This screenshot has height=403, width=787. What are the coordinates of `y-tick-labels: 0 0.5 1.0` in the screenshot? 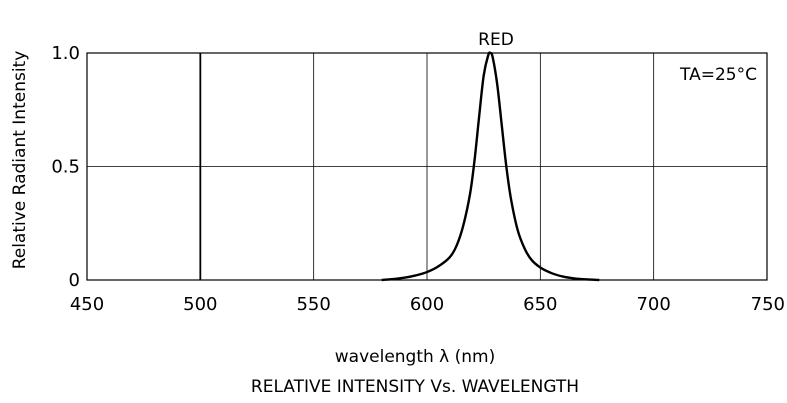 It's located at (65, 167).